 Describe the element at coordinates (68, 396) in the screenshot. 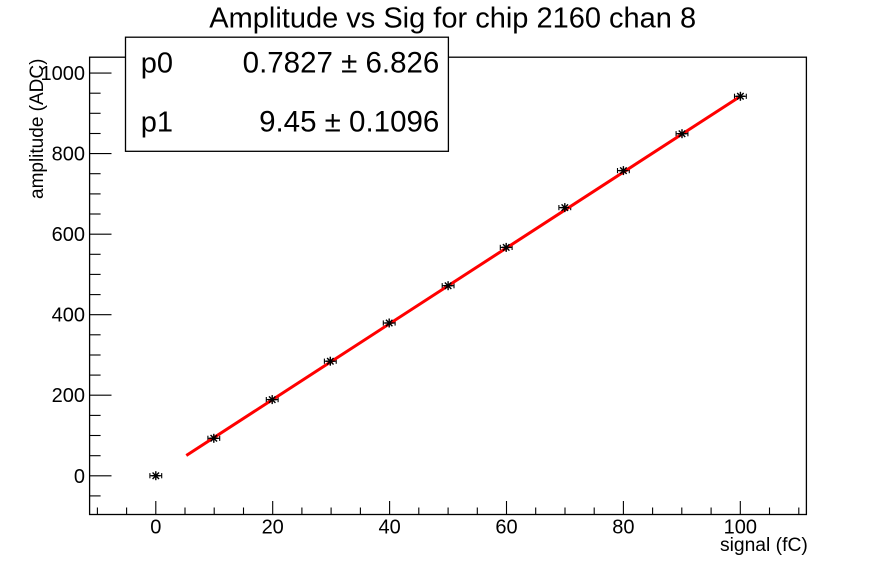

I see `svg-text: 200` at that location.